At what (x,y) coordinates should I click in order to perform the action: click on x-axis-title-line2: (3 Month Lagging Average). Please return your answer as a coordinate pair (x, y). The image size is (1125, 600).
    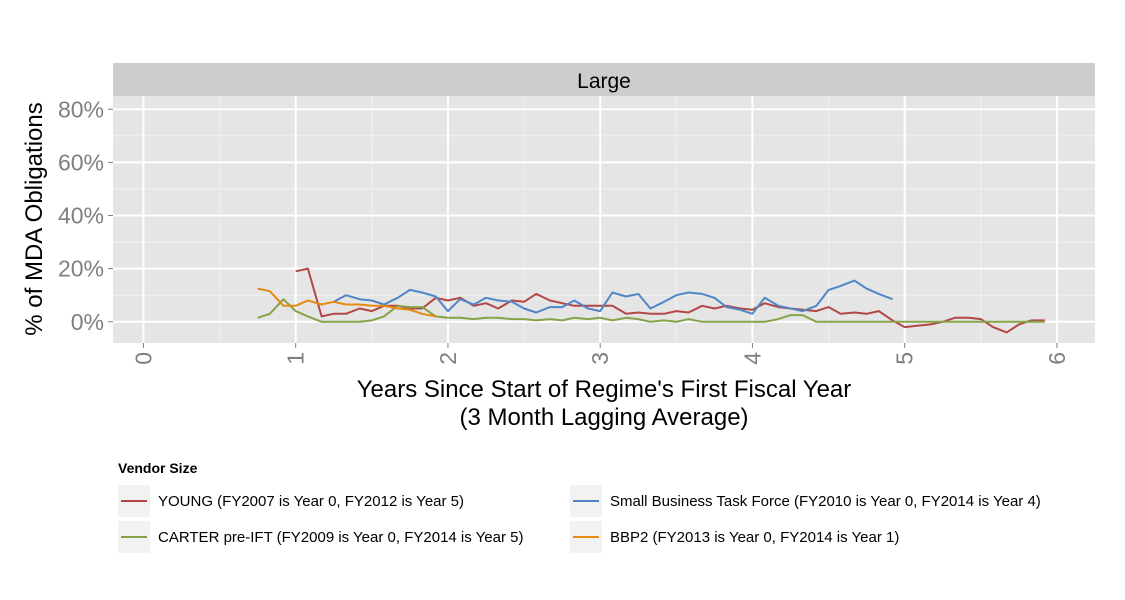
    Looking at the image, I should click on (603, 417).